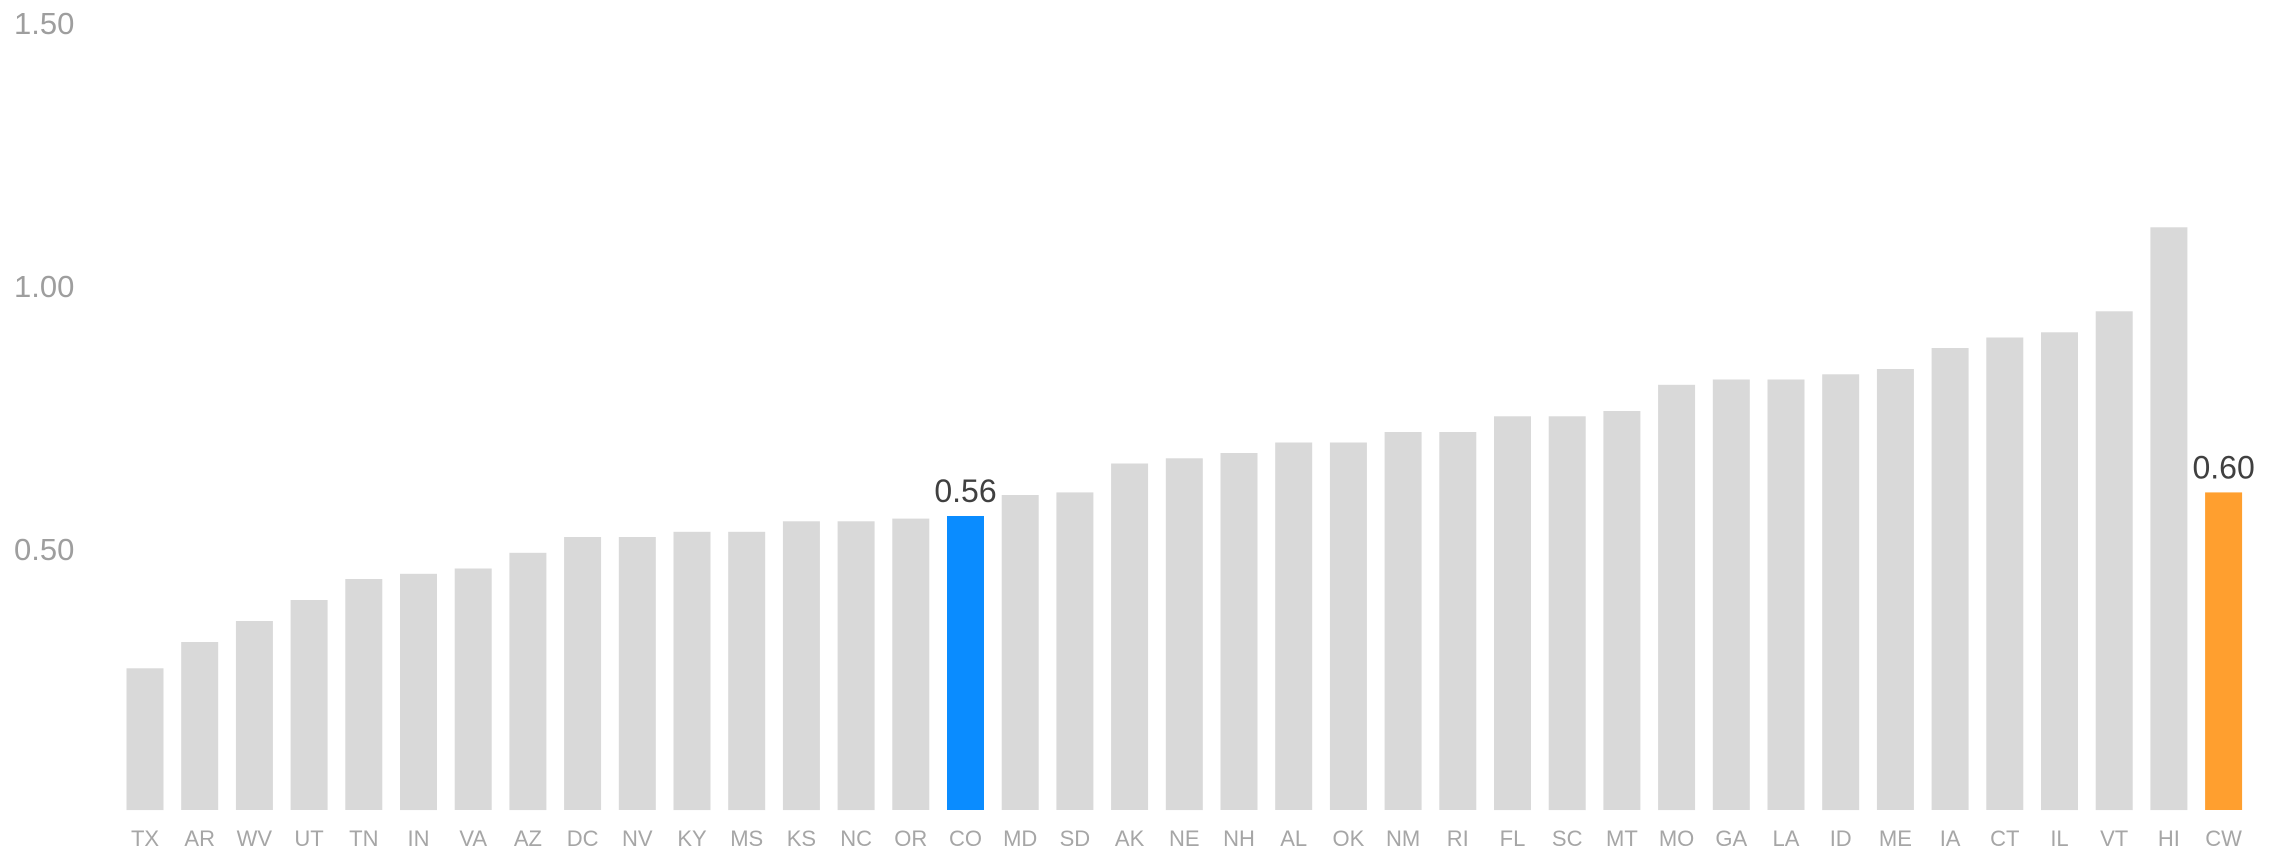 This screenshot has height=851, width=2282. Describe the element at coordinates (965, 663) in the screenshot. I see `bar-co` at that location.